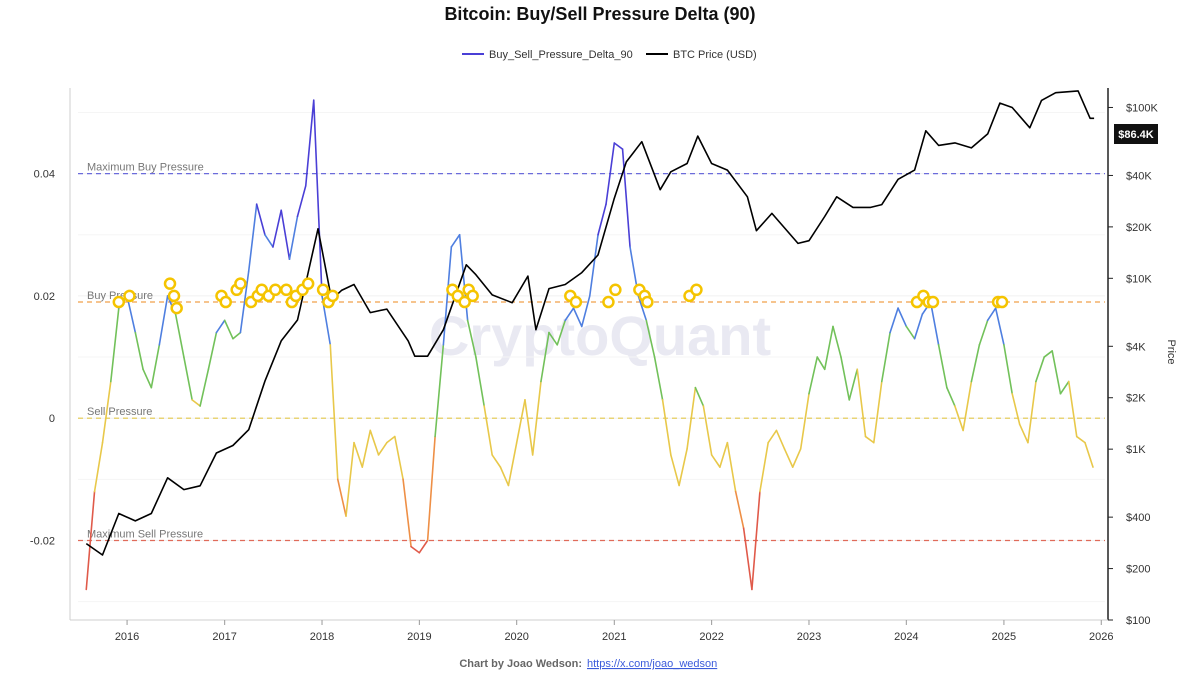  What do you see at coordinates (614, 637) in the screenshot?
I see `x-tick-label-5: 2021` at bounding box center [614, 637].